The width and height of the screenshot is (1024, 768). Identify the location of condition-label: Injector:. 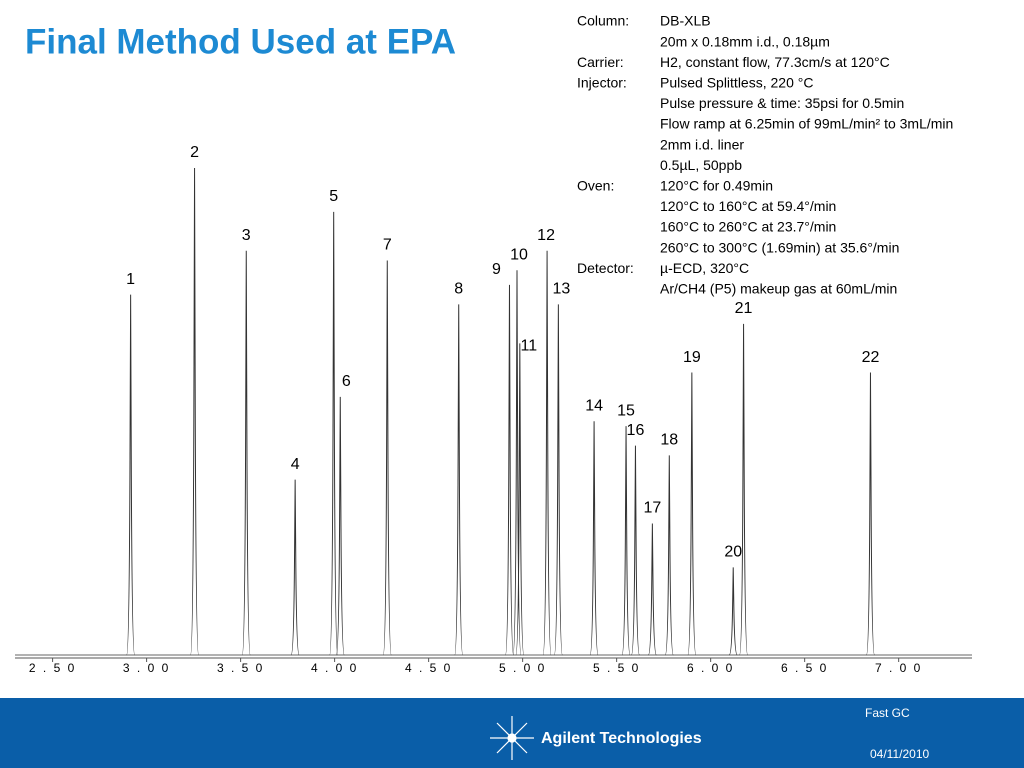
(602, 83).